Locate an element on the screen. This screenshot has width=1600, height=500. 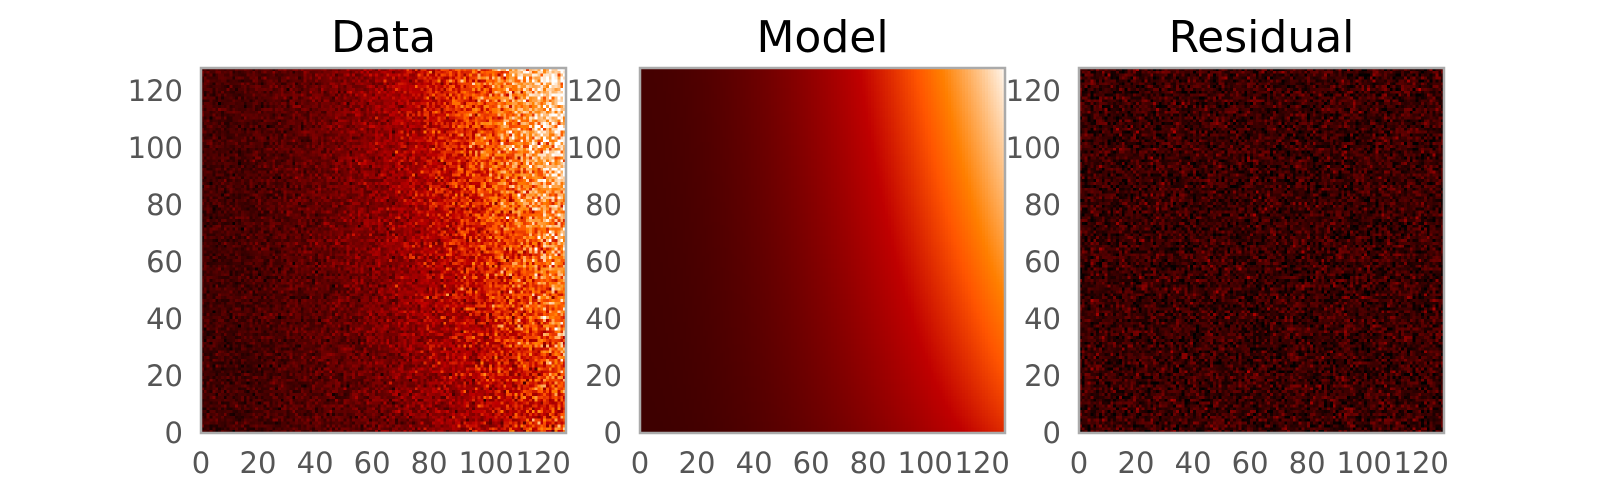
y-ticks-residual: 0 20 40 60 80 100 120 is located at coordinates (1033, 262).